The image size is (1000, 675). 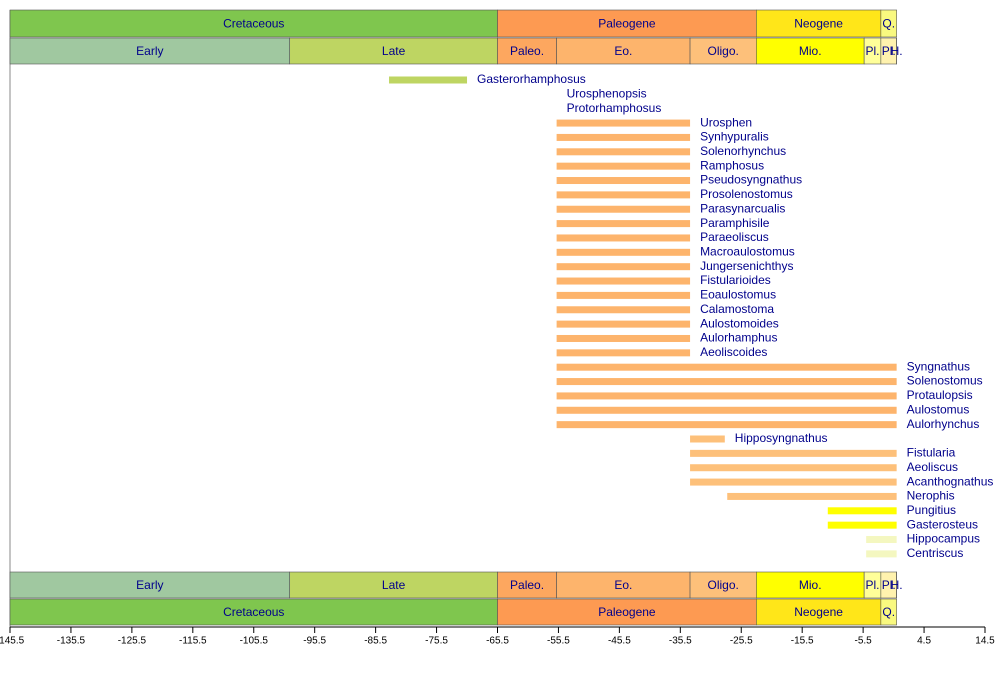 What do you see at coordinates (607, 94) in the screenshot?
I see `taxon-label: Urosphenopsis` at bounding box center [607, 94].